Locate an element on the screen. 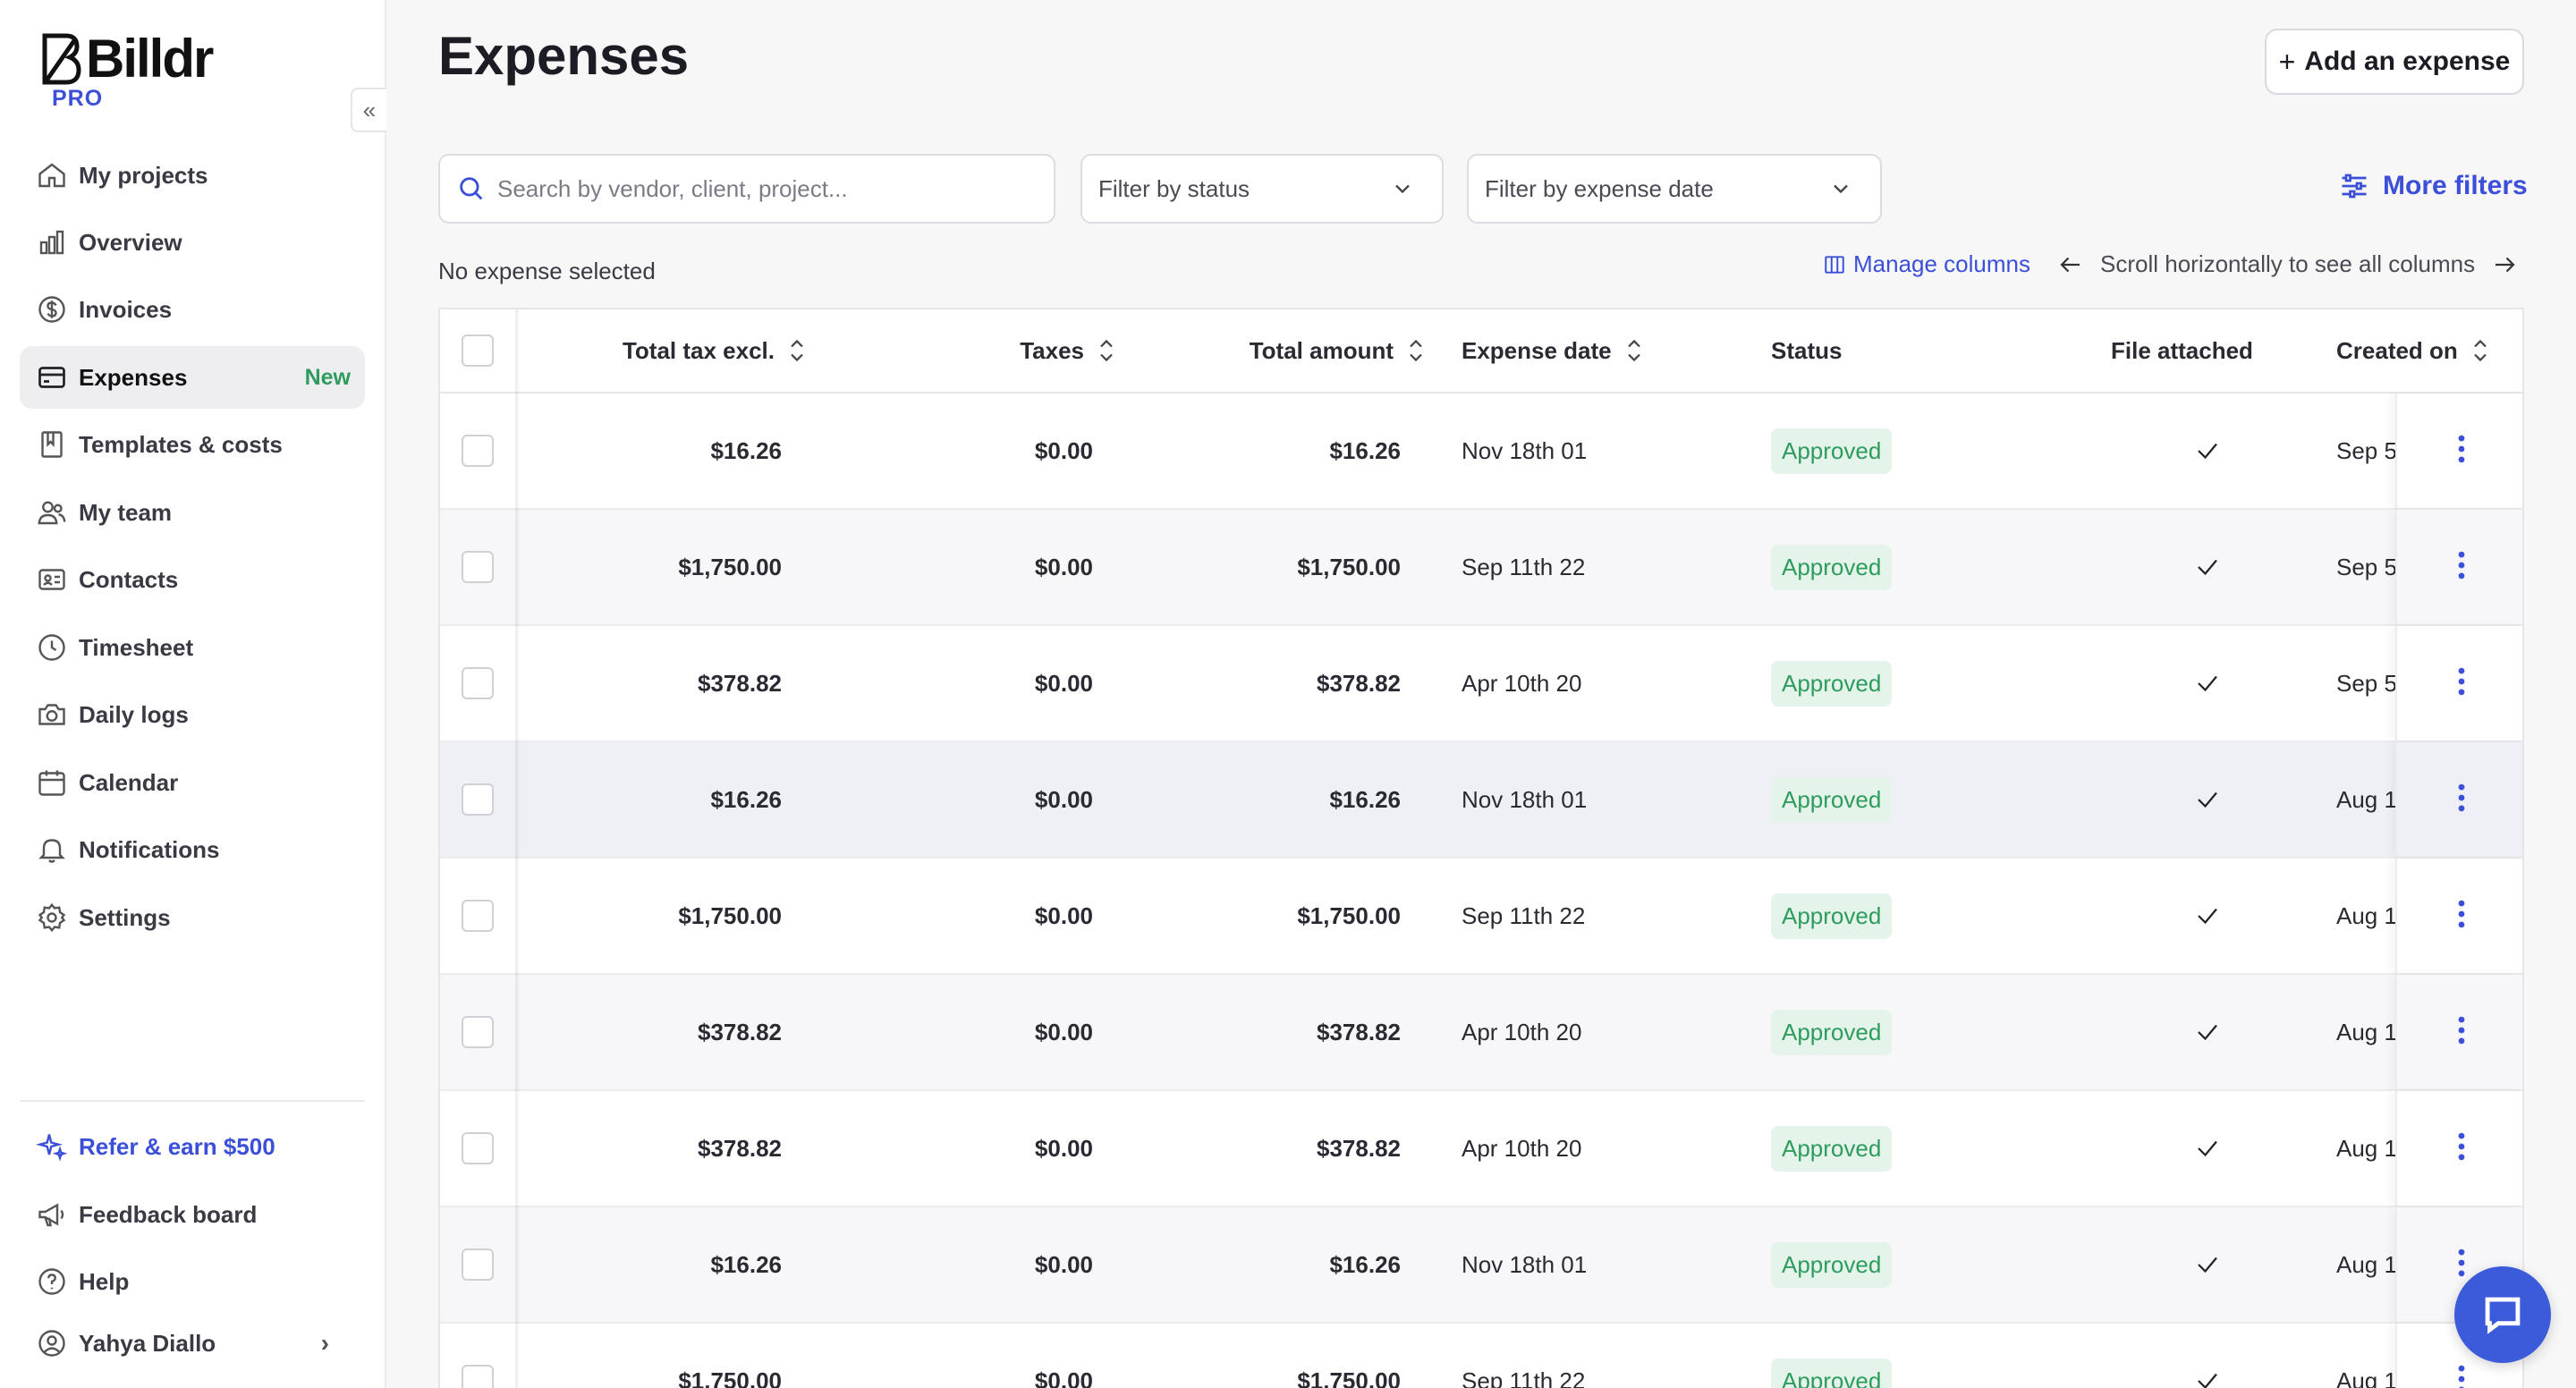 This screenshot has height=1388, width=2576. sidebar-item-label: My projects is located at coordinates (143, 175).